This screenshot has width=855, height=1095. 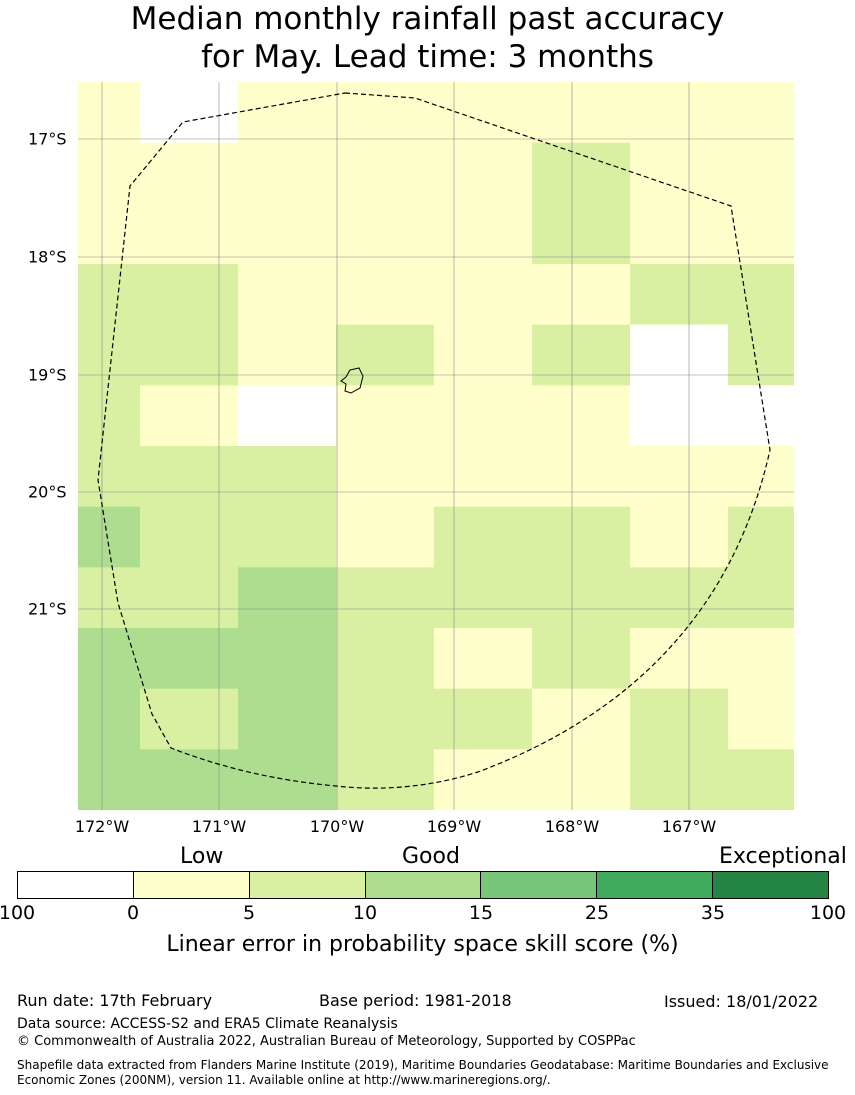 What do you see at coordinates (679, 295) in the screenshot?
I see `heatmap-cell-r3-c6` at bounding box center [679, 295].